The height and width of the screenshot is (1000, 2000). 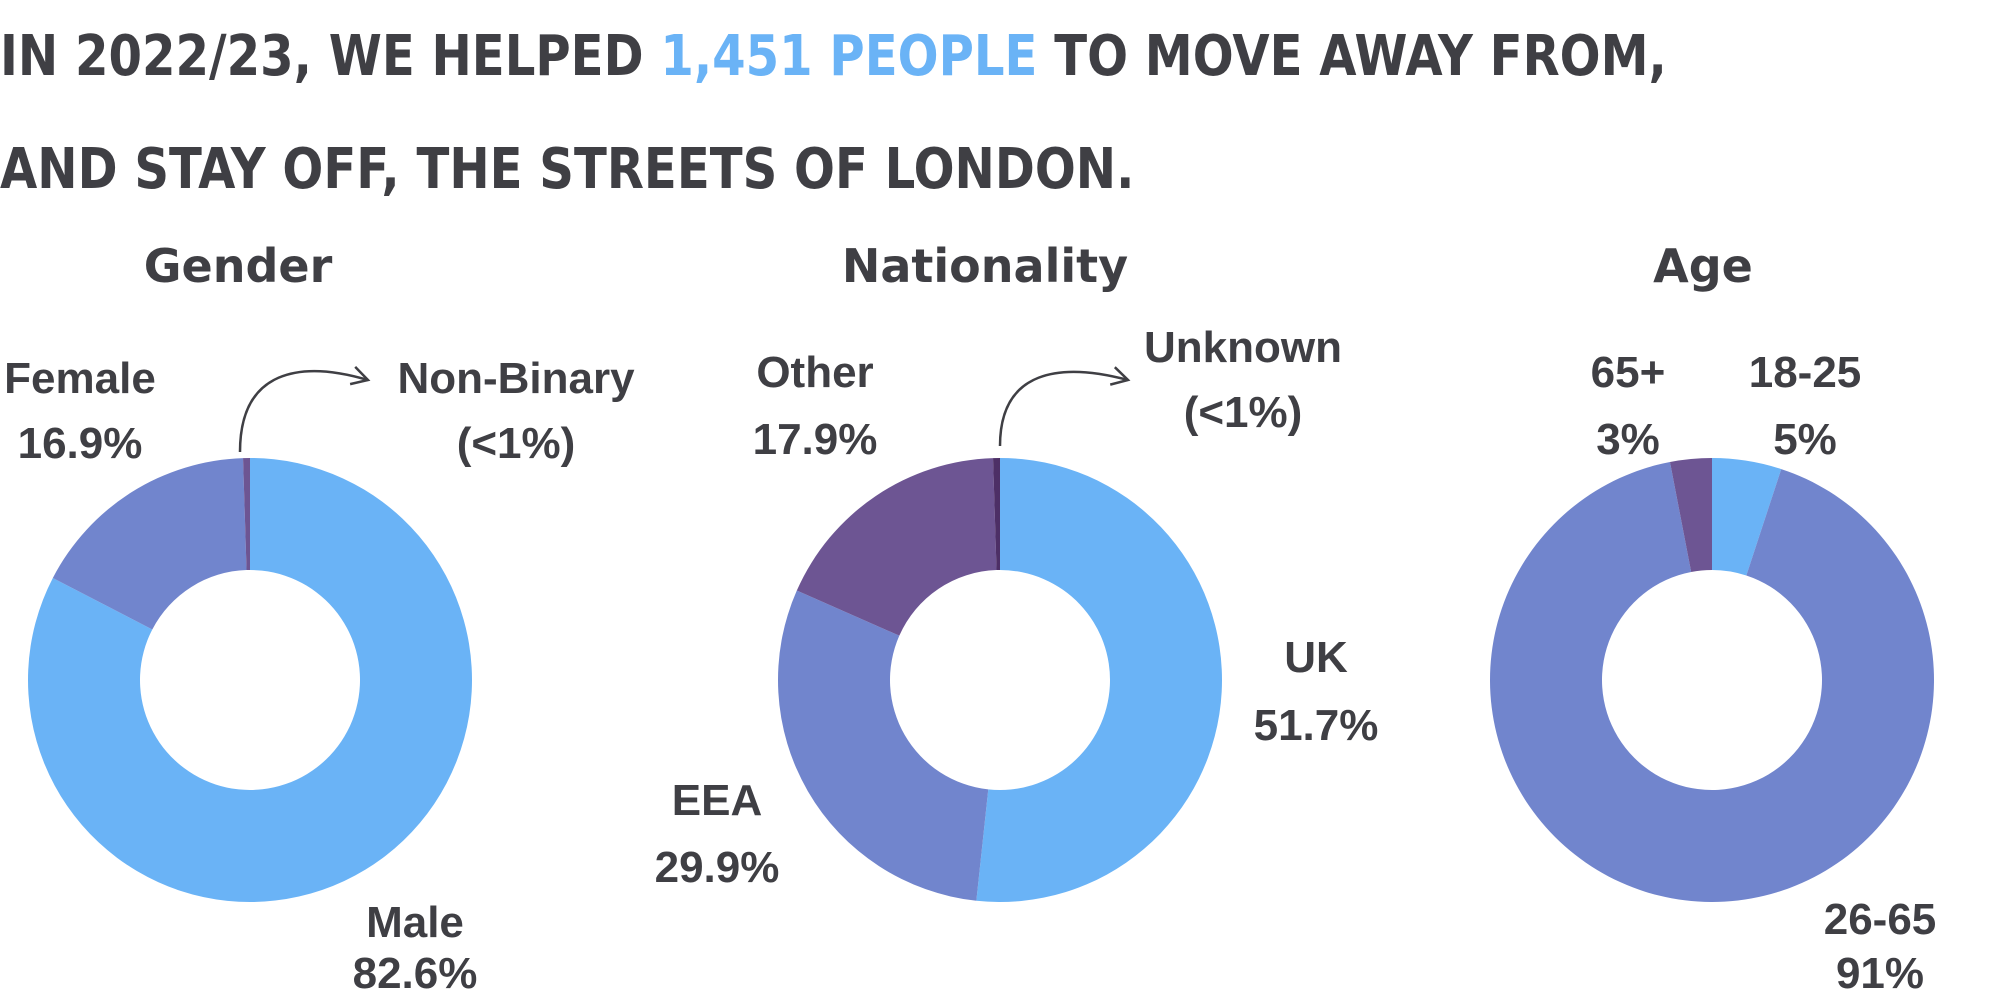 What do you see at coordinates (80, 443) in the screenshot?
I see `label-female-value: 16.9%` at bounding box center [80, 443].